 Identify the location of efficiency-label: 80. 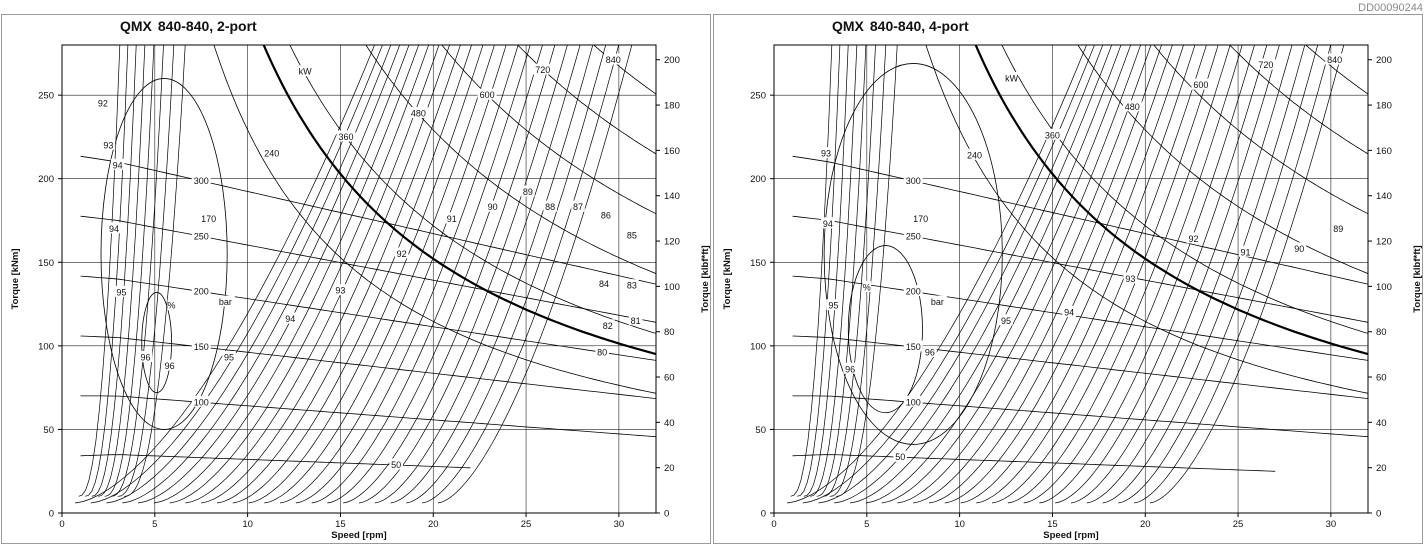
(602, 353).